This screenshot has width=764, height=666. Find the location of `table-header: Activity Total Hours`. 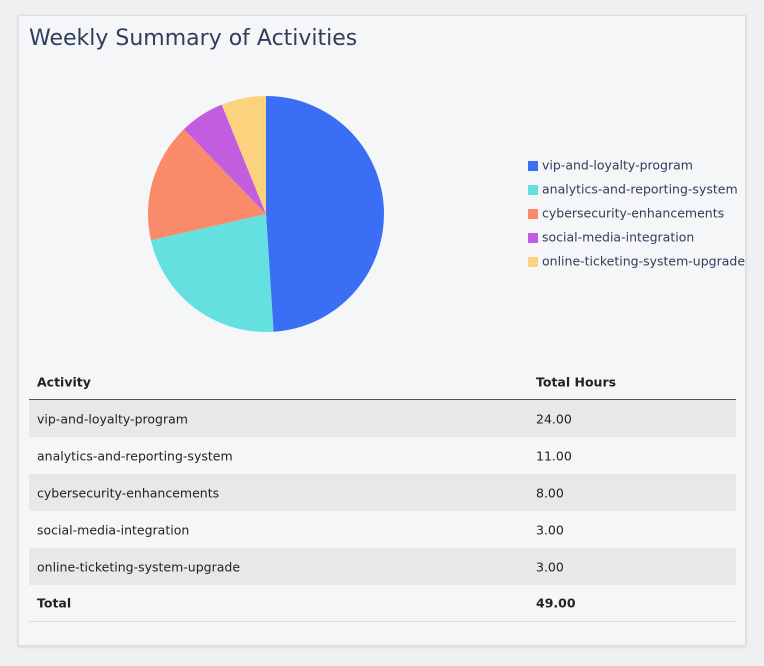

table-header: Activity Total Hours is located at coordinates (382, 382).